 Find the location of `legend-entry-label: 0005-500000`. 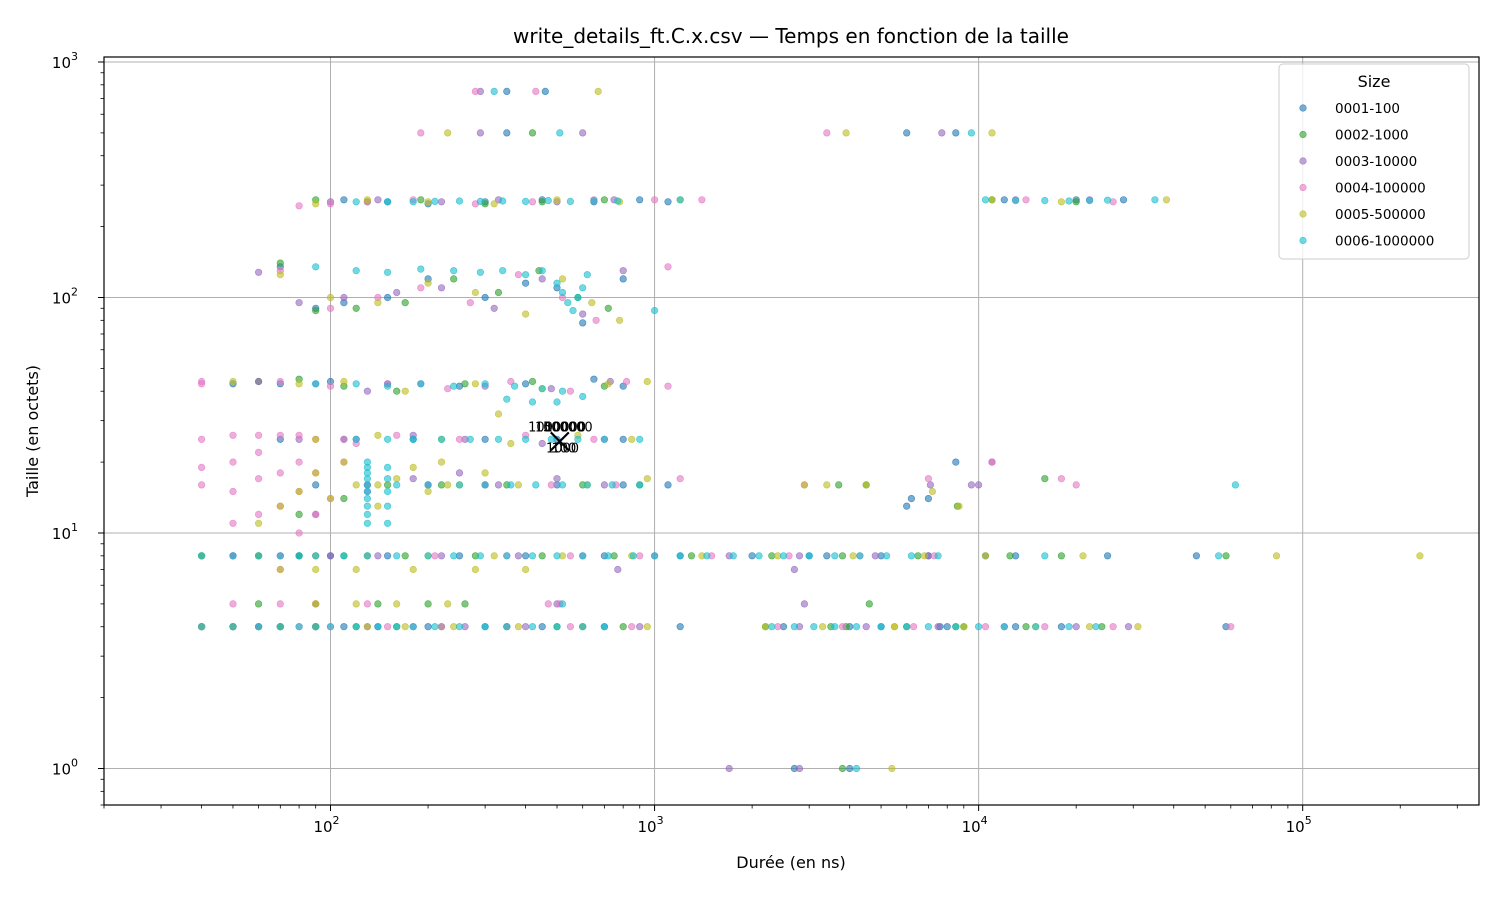

legend-entry-label: 0005-500000 is located at coordinates (1380, 215).